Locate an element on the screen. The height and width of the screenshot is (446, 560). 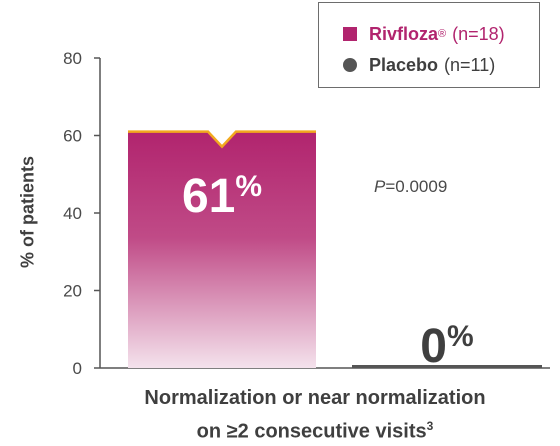
p-value-annotation: P=0.0009 is located at coordinates (410, 186).